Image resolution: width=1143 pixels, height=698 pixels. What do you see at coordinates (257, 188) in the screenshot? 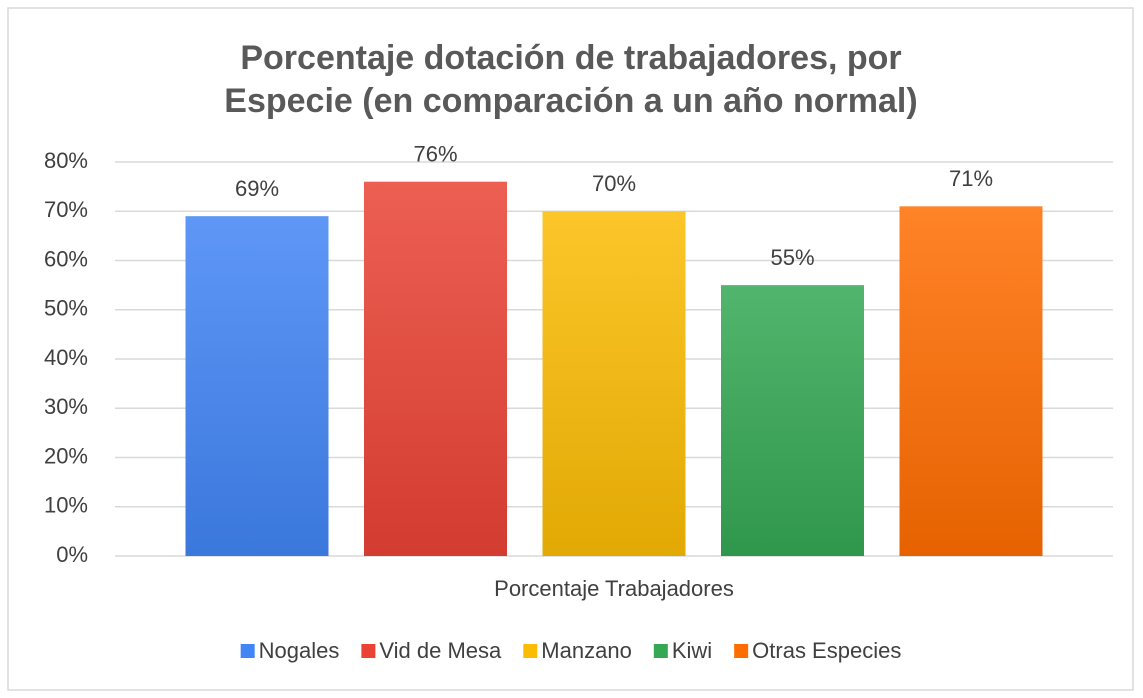
I see `data-label: 69%` at bounding box center [257, 188].